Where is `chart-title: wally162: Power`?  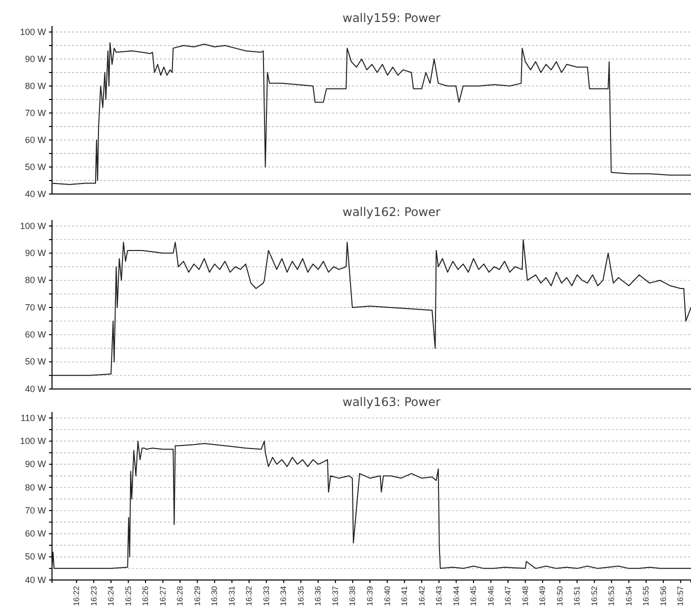
chart-title: wally162: Power is located at coordinates (391, 212).